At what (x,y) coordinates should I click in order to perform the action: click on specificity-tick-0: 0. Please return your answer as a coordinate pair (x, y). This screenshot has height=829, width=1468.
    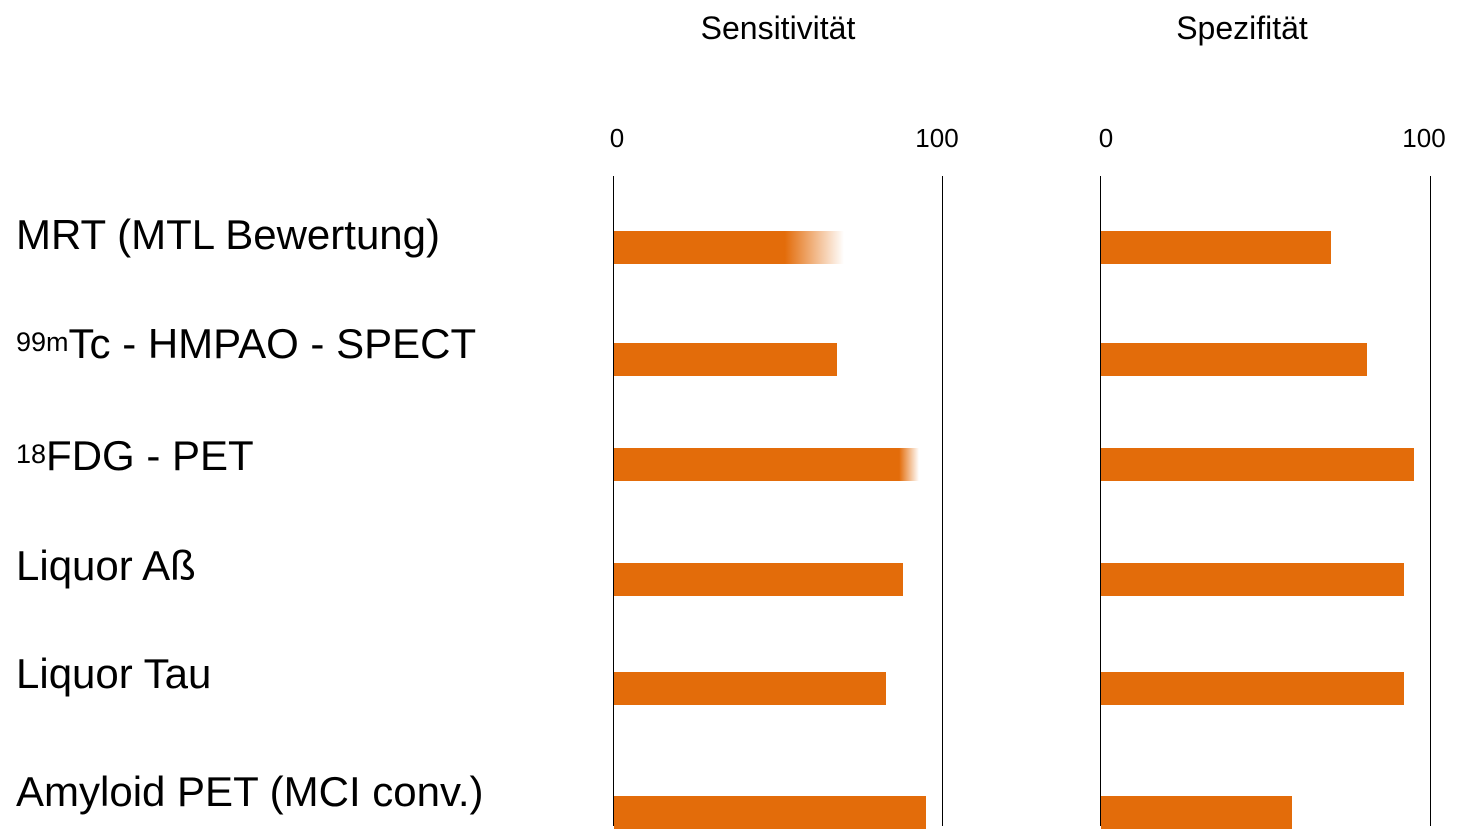
    Looking at the image, I should click on (1106, 138).